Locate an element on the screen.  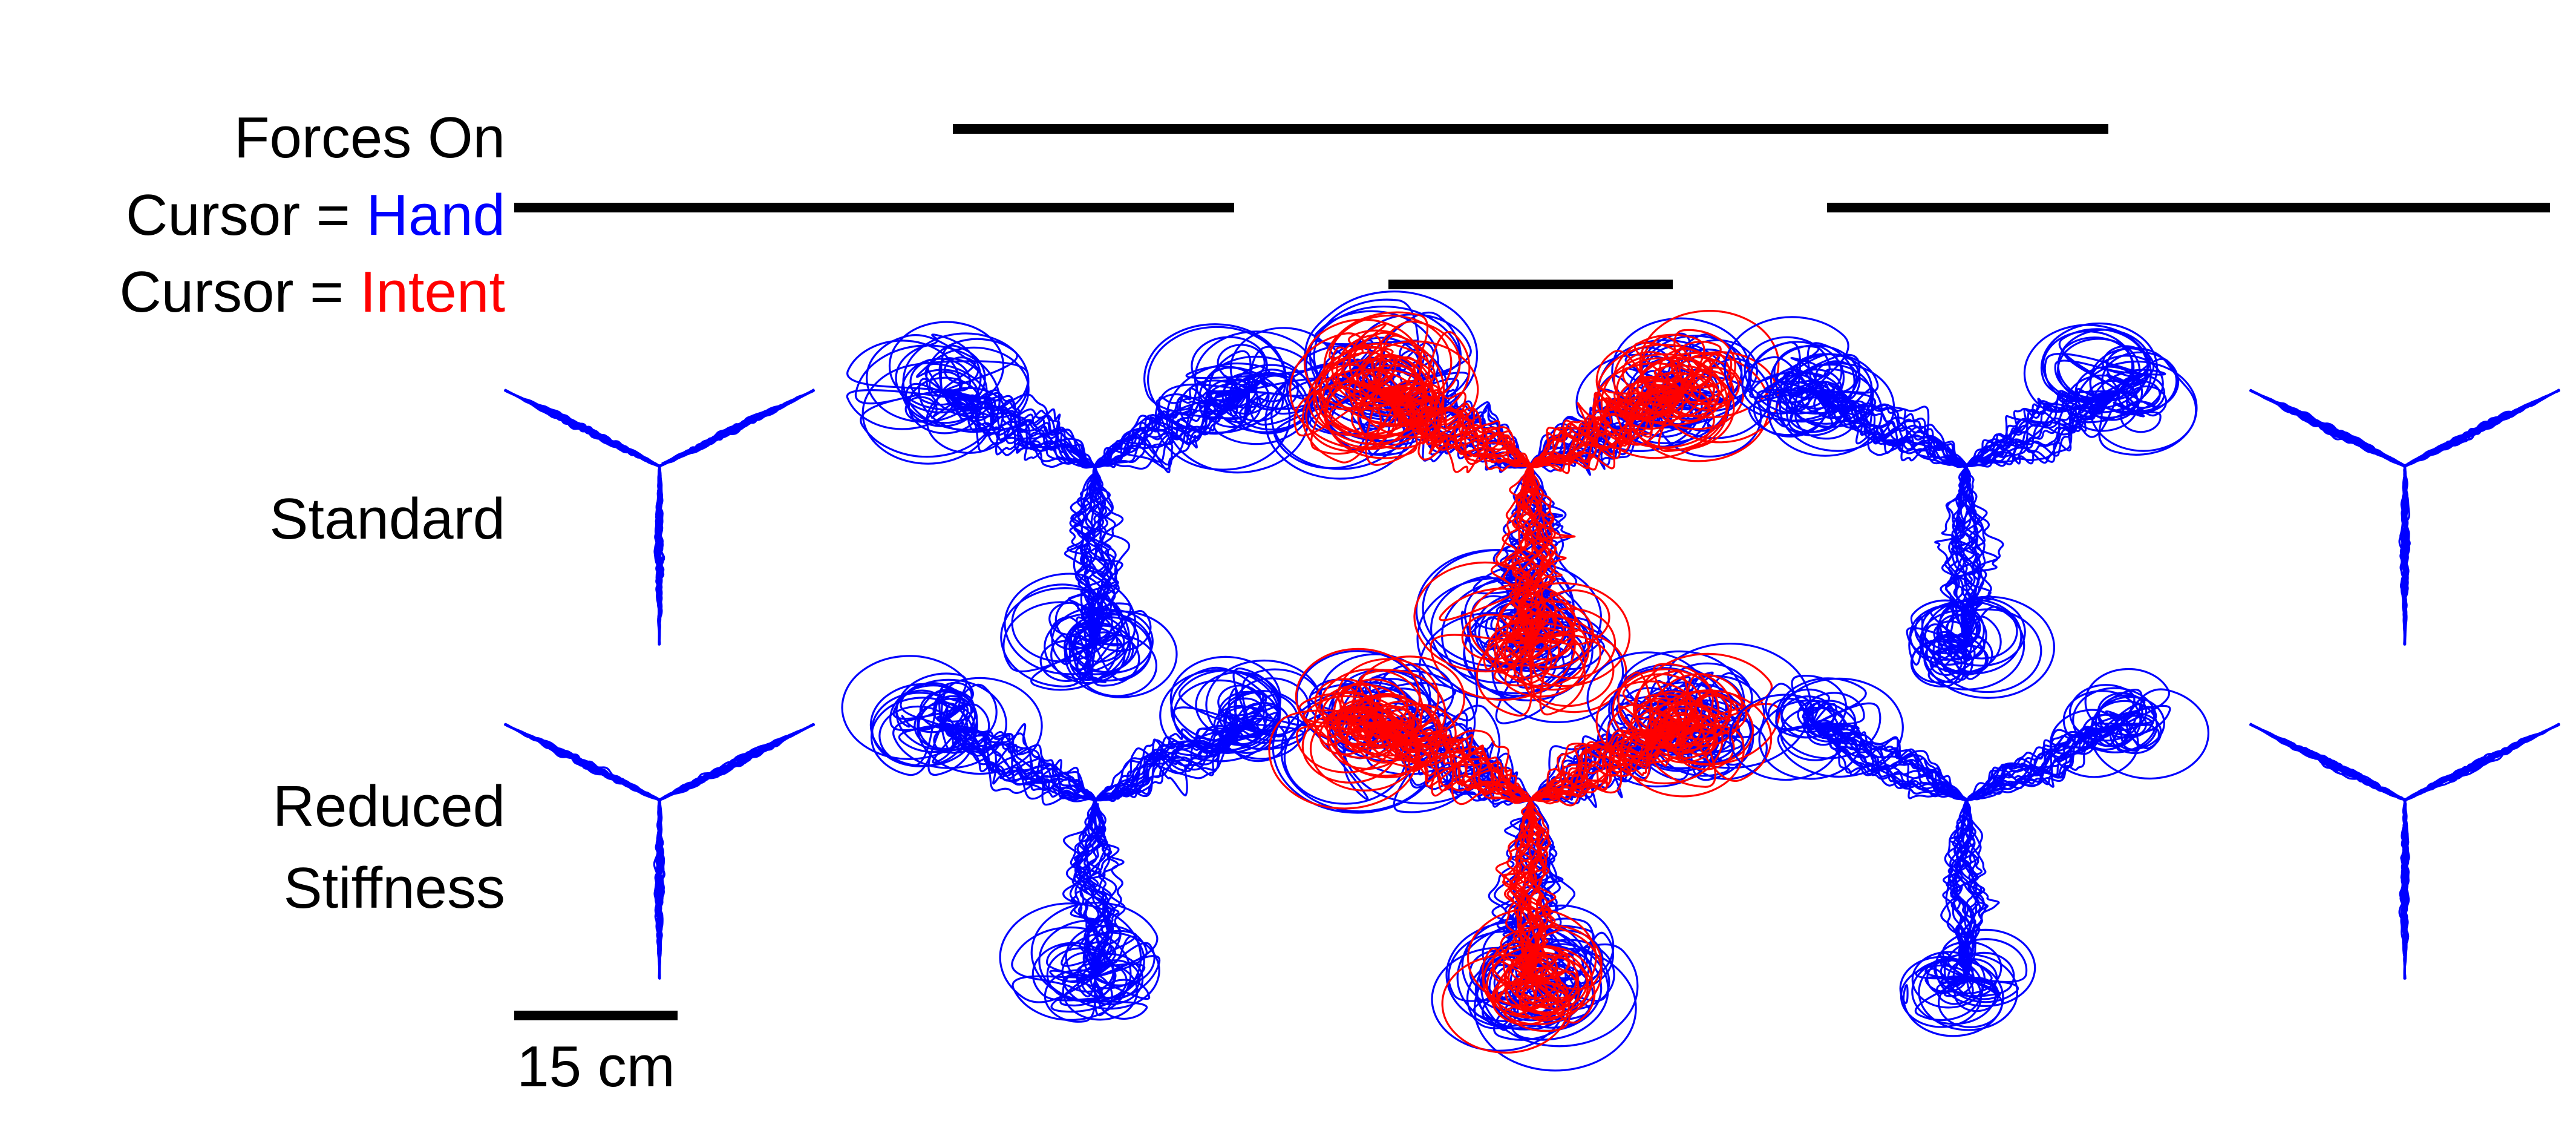
trajectory-panel-r1-c2 is located at coordinates (1090, 509).